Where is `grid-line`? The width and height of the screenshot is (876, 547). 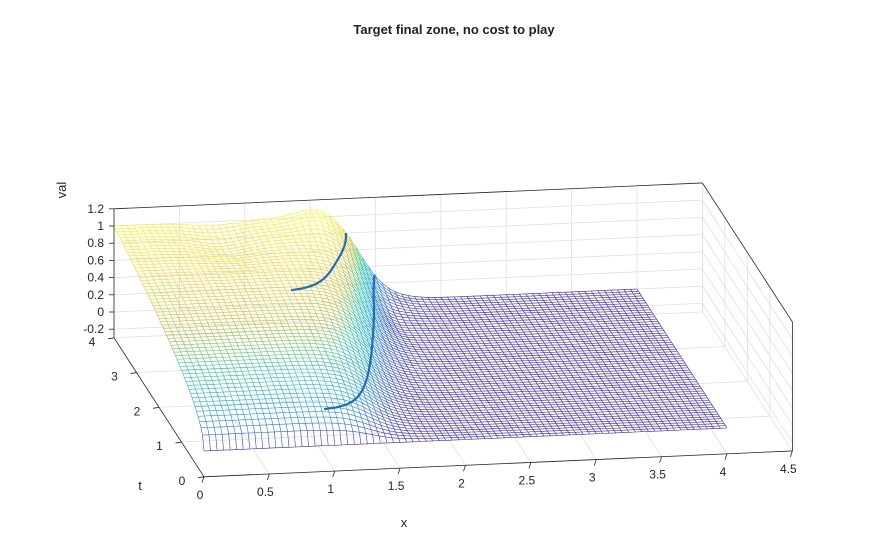 grid-line is located at coordinates (408, 282).